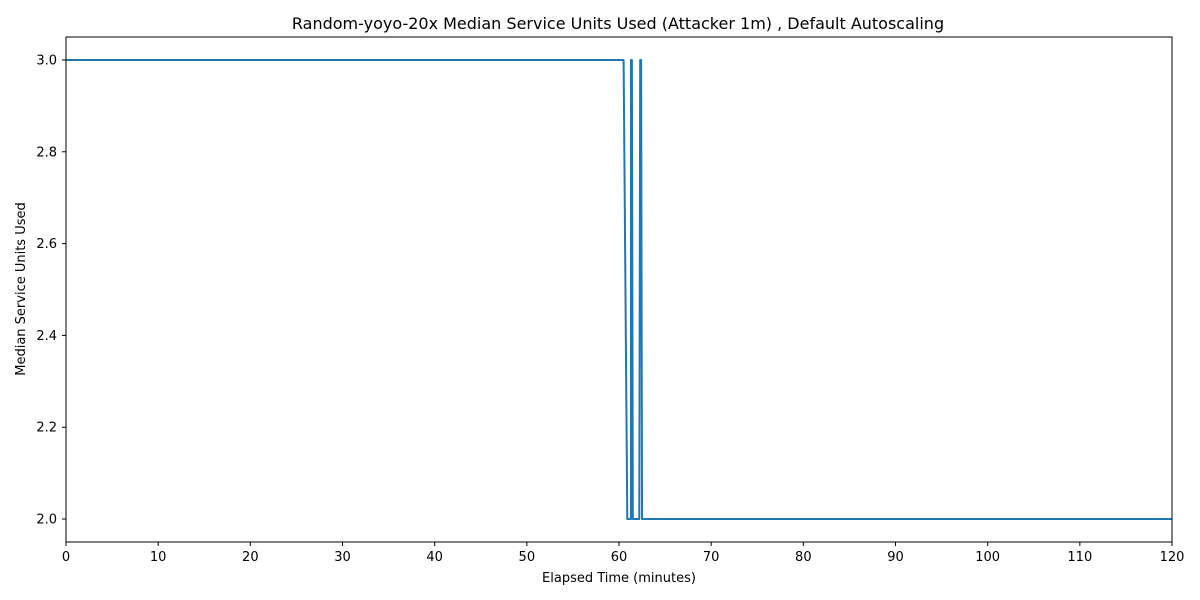 The height and width of the screenshot is (600, 1200). I want to click on x-axis: 0 10 20 30 40 50 60 70 80 90 100 110 120, so click(623, 553).